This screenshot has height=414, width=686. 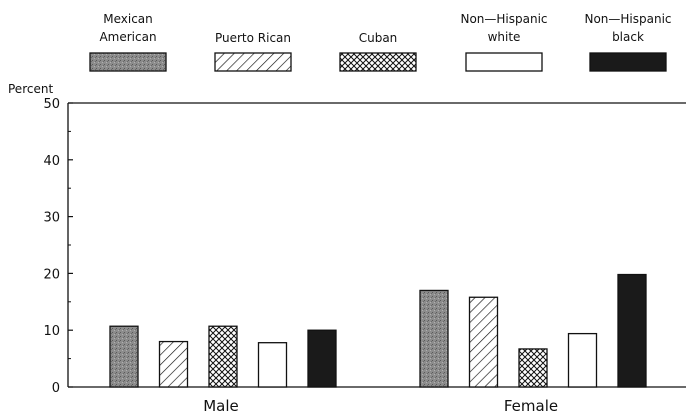 I want to click on x-category-label: Male, so click(x=221, y=405).